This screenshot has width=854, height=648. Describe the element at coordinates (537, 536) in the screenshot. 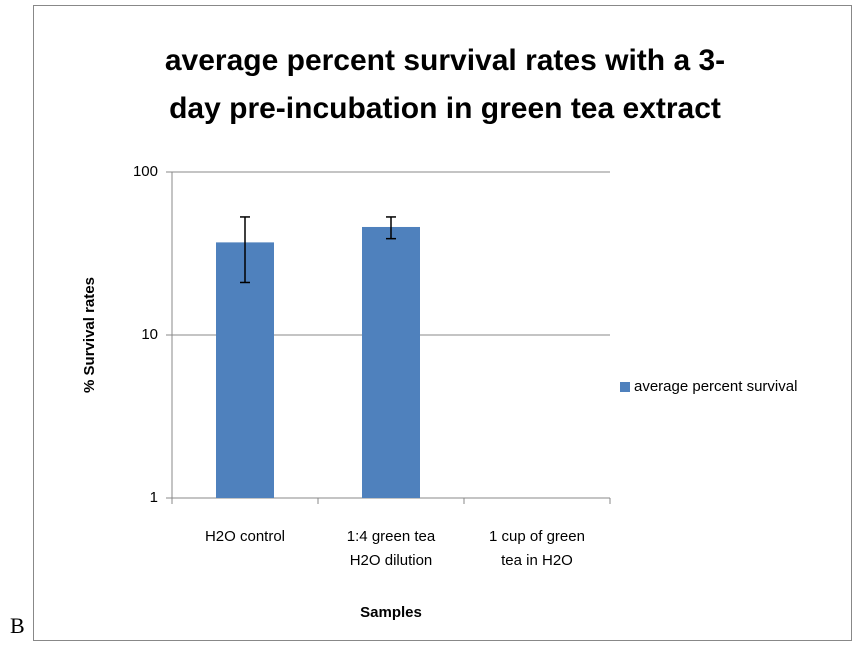

I see `x-tick-label: 1 cup of green` at that location.